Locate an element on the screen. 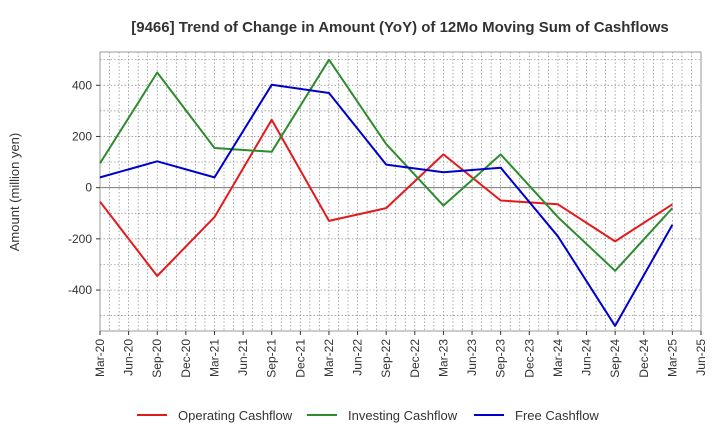  x-tick-label: Jun-20 is located at coordinates (129, 357).